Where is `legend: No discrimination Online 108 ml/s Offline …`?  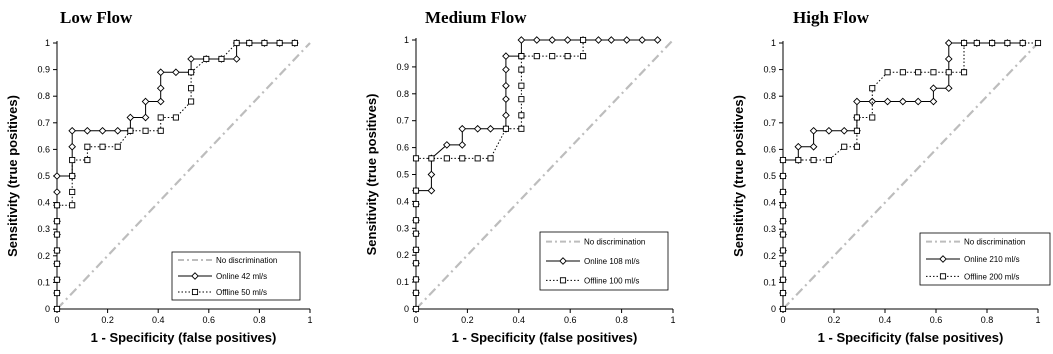
legend: No discrimination Online 108 ml/s Offline … is located at coordinates (604, 261).